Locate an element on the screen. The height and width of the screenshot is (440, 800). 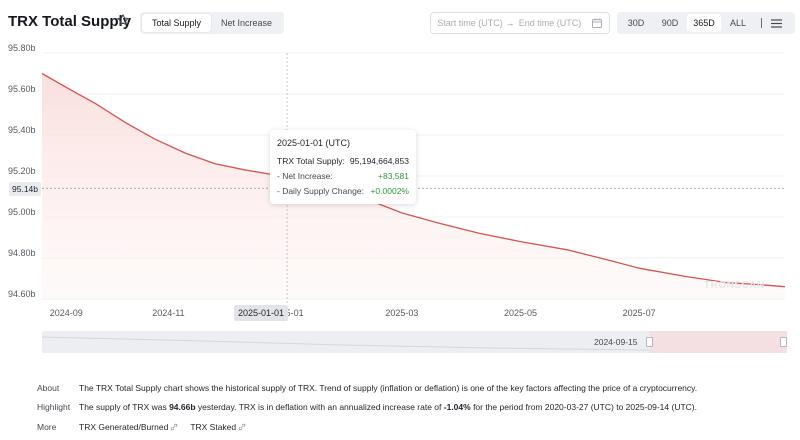
tooltip-row: - Net Increase: +83,581 is located at coordinates (343, 176).